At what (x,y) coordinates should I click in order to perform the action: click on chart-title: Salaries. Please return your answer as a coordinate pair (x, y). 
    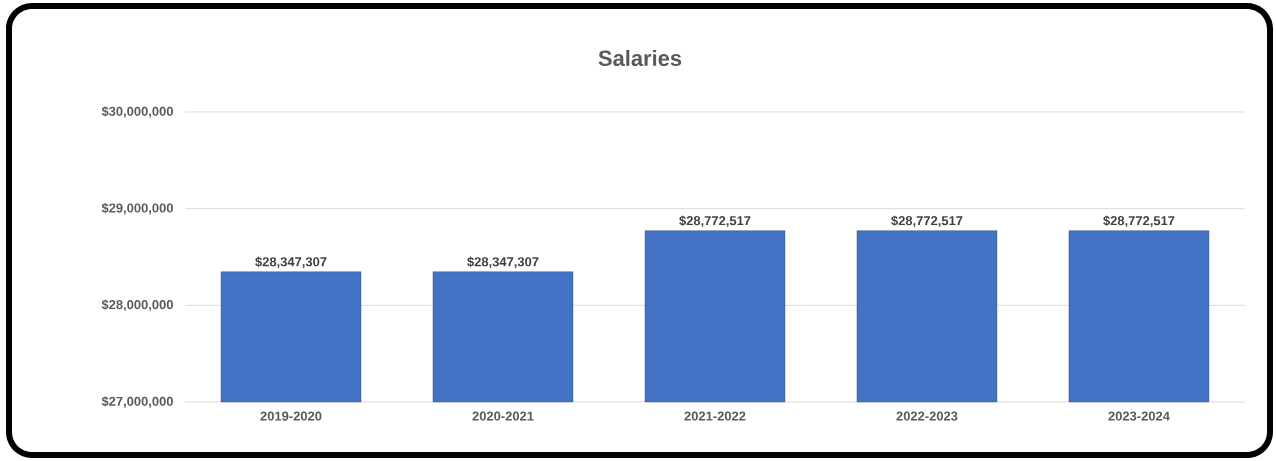
    Looking at the image, I should click on (640, 58).